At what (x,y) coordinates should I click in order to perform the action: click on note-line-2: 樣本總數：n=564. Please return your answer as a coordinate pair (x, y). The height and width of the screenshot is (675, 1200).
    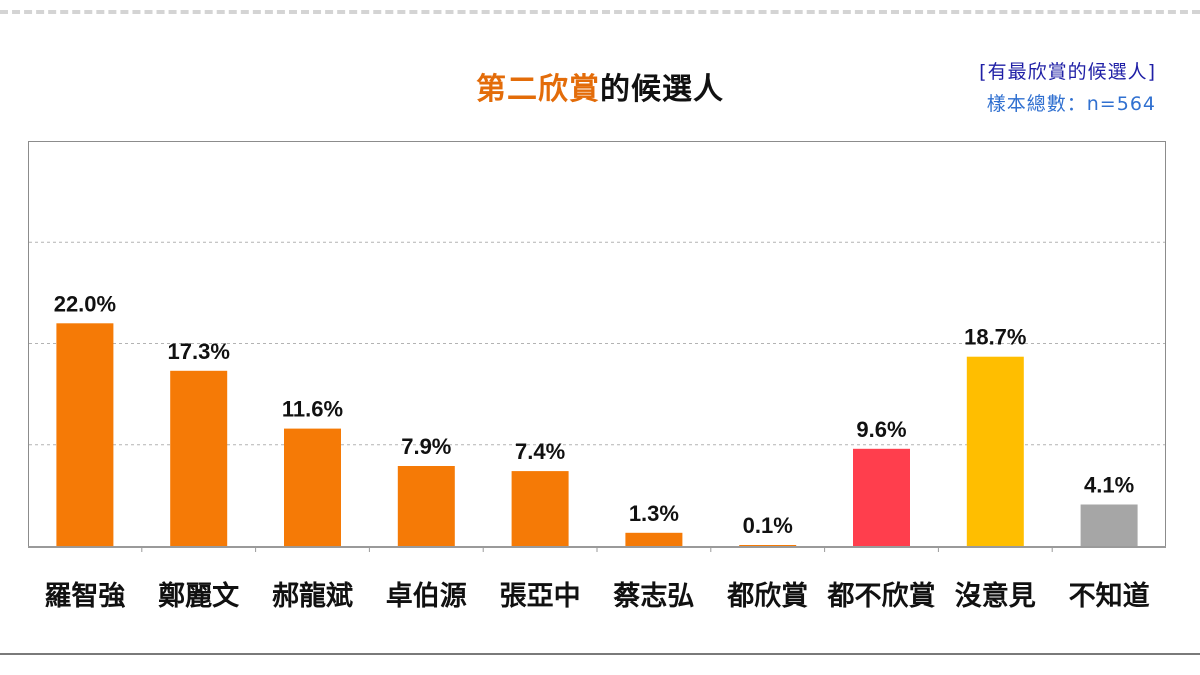
    Looking at the image, I should click on (1071, 104).